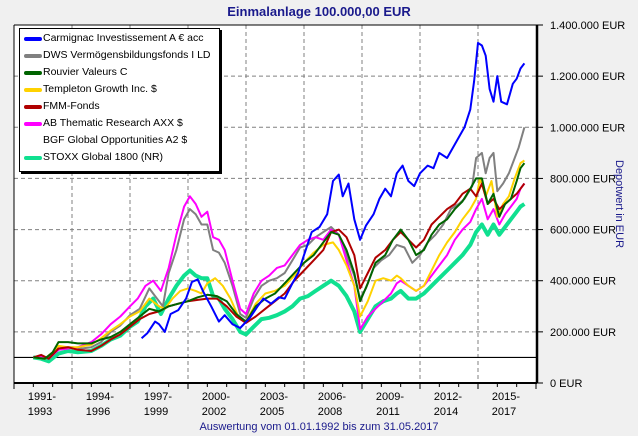  Describe the element at coordinates (388, 412) in the screenshot. I see `x-tick-label: 2011` at that location.